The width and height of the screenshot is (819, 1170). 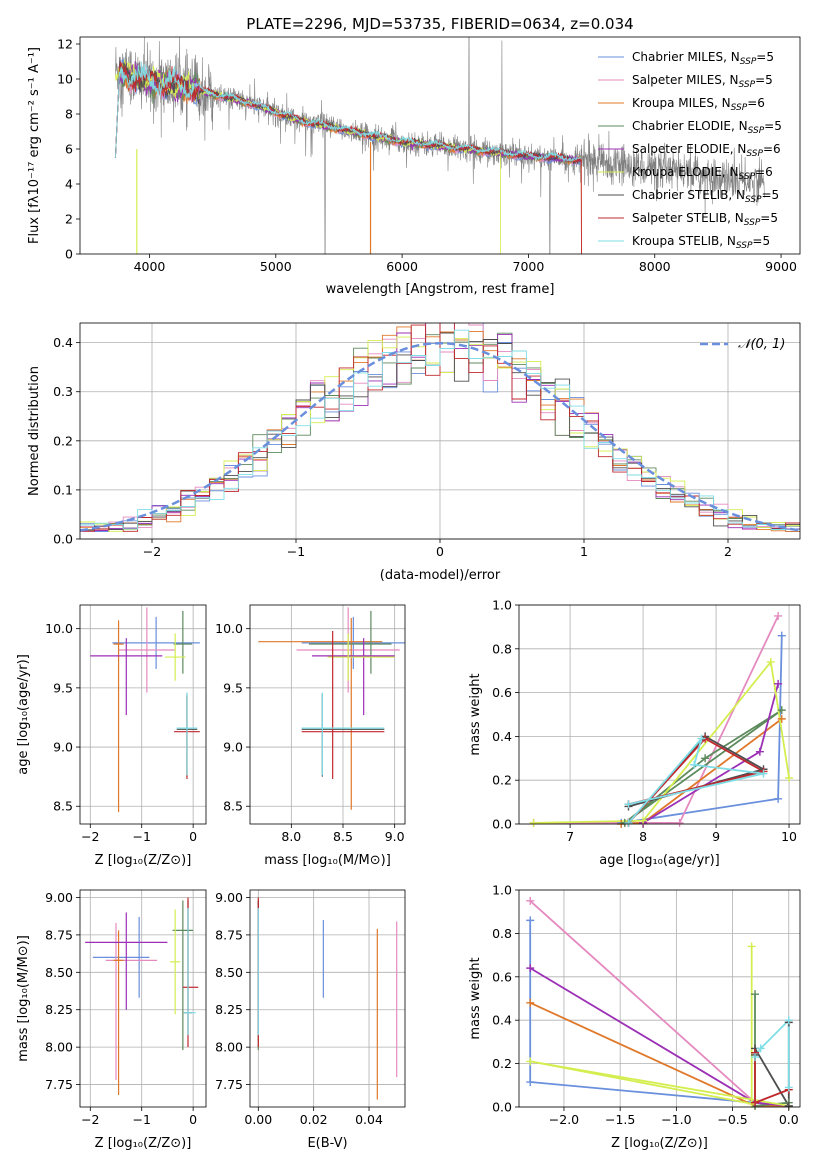 I want to click on y-tick-label: 4, so click(x=69, y=184).